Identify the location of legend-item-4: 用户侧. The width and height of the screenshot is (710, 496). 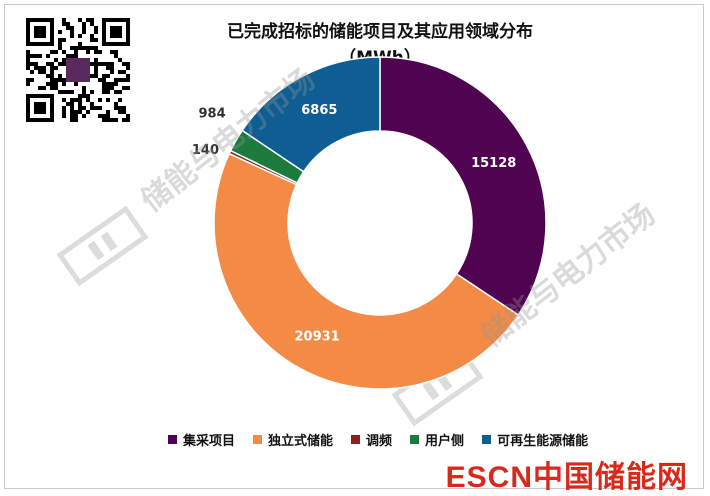
(437, 439).